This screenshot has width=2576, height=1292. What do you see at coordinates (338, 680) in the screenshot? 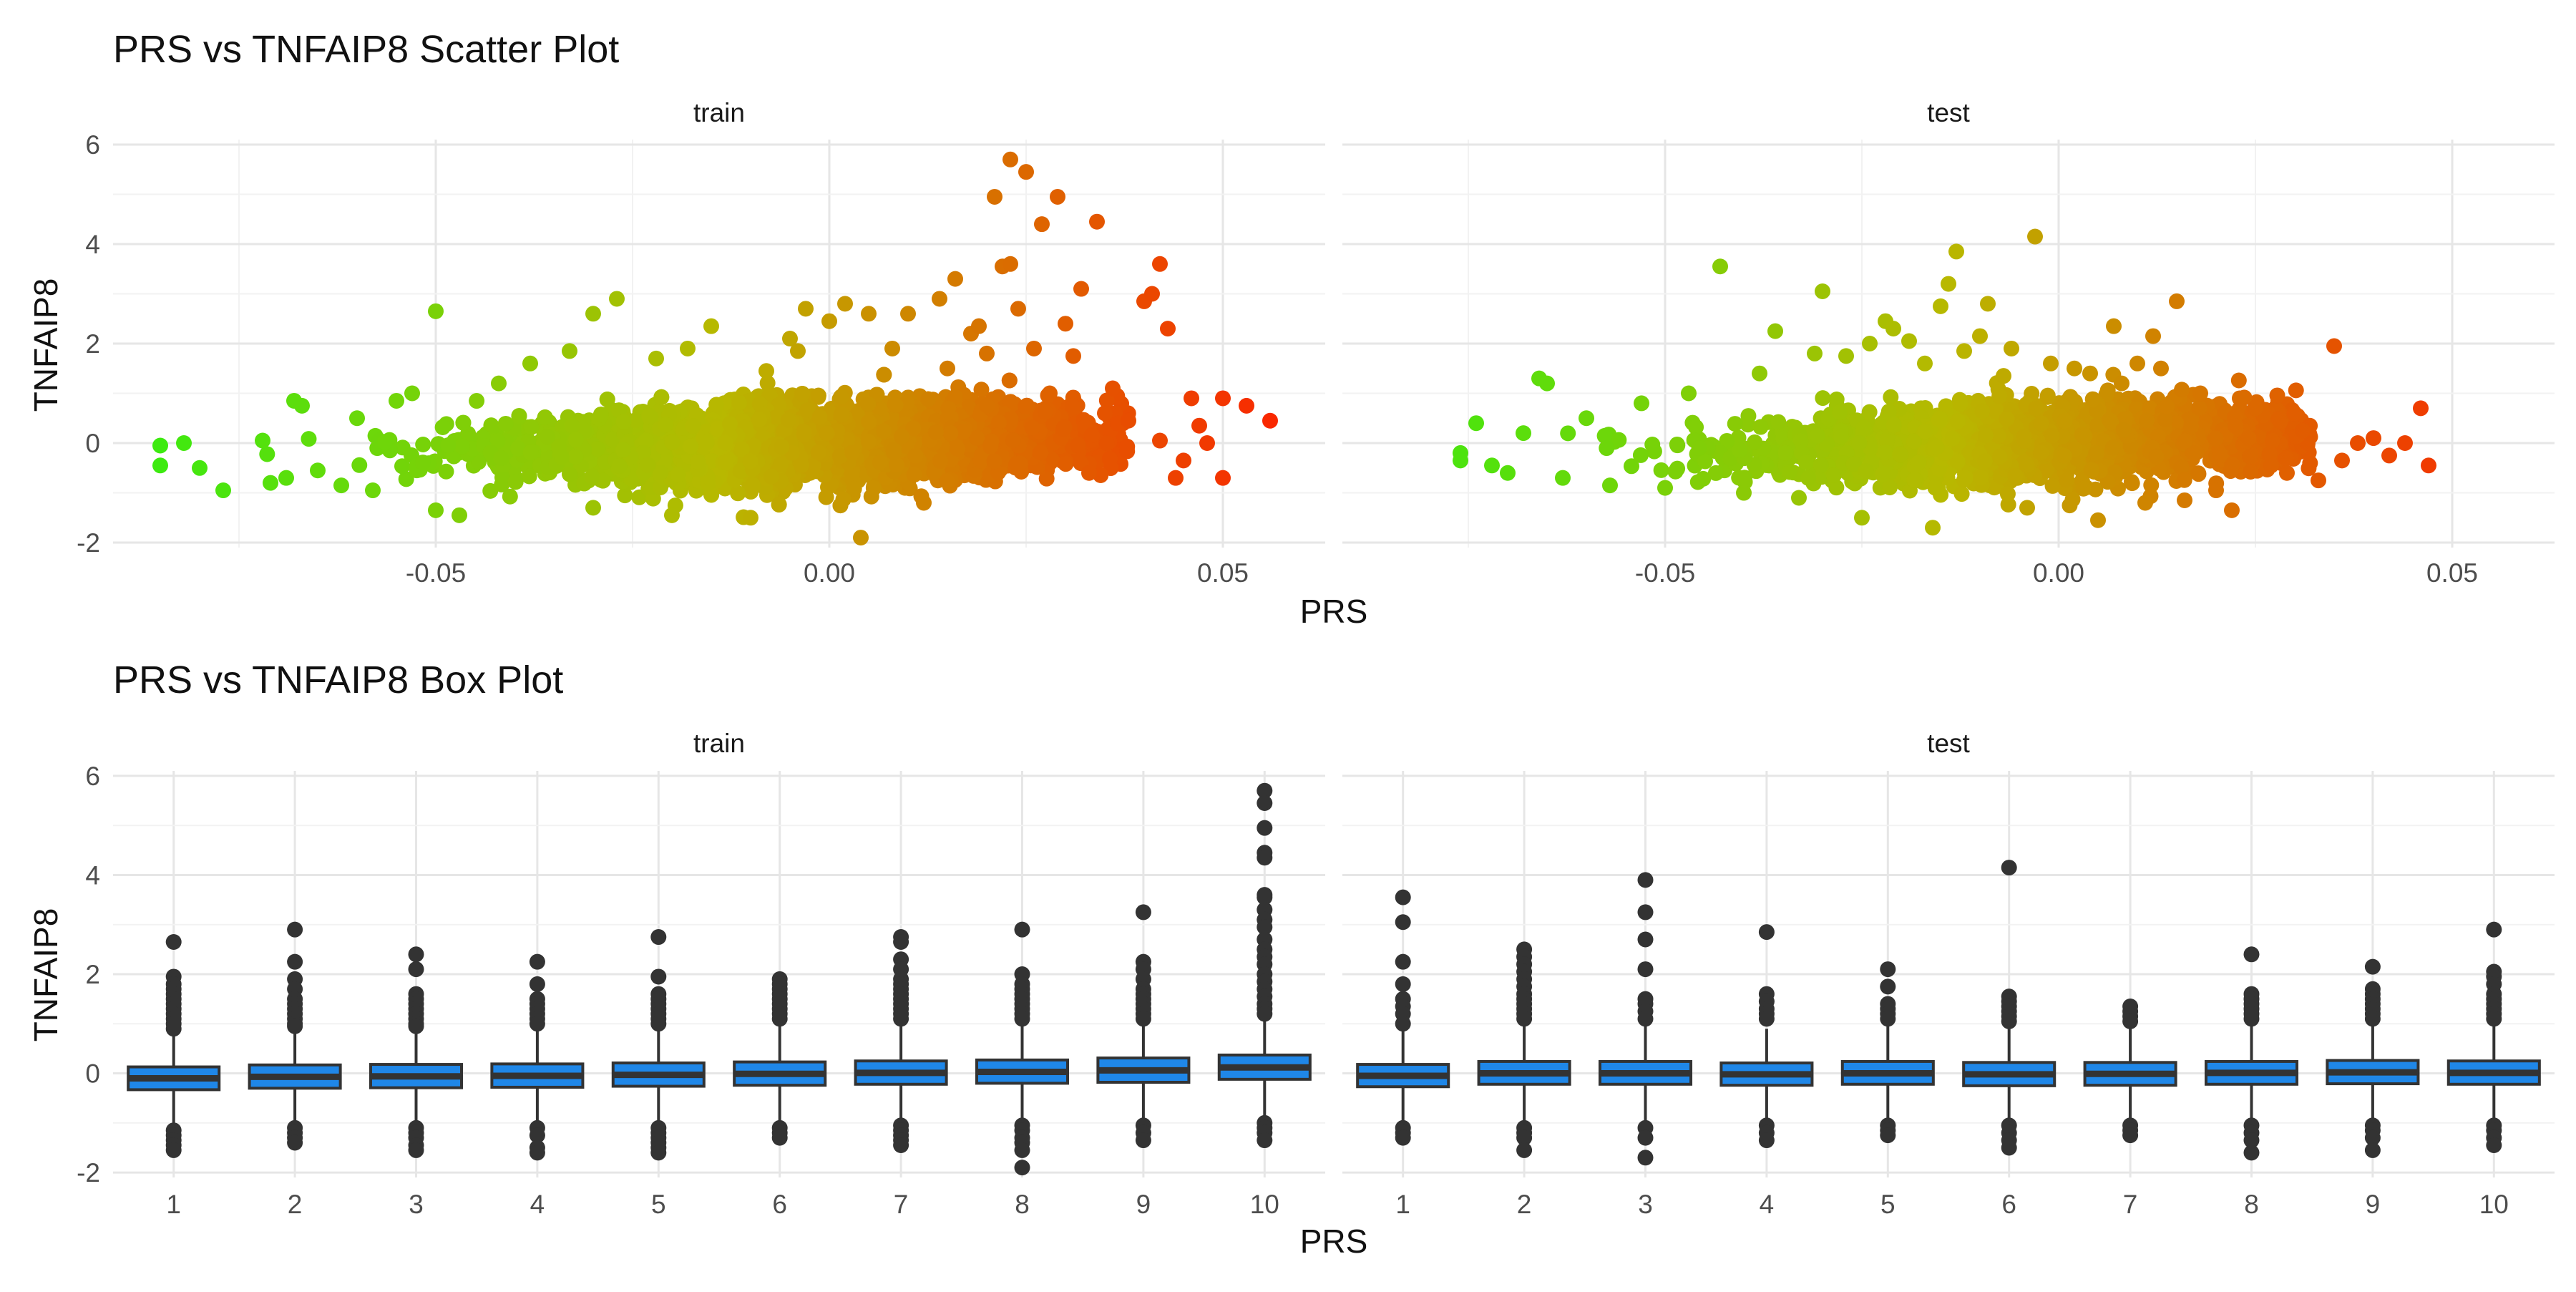
I see `box-plot-title: PRS vs TNFAIP8 Box Plot` at bounding box center [338, 680].